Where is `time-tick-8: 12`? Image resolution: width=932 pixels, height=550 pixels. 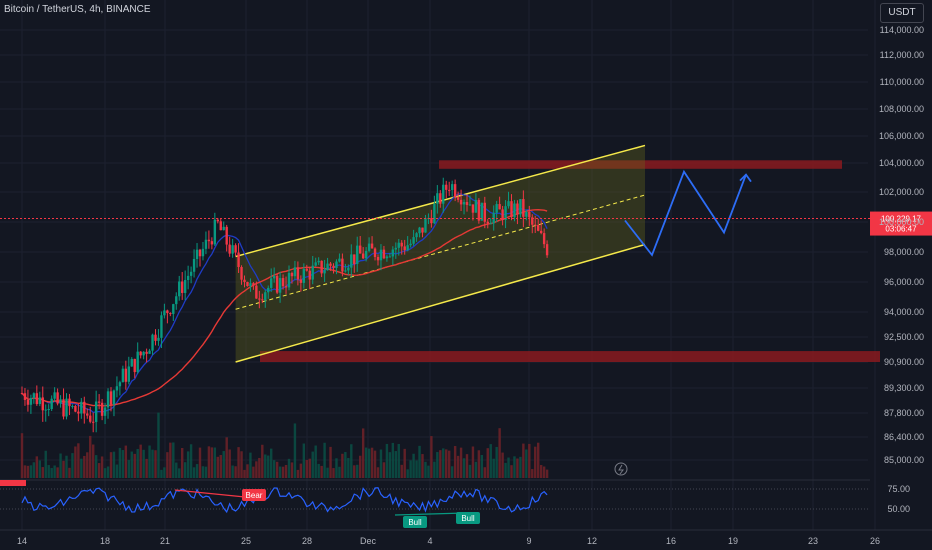 time-tick-8: 12 is located at coordinates (592, 541).